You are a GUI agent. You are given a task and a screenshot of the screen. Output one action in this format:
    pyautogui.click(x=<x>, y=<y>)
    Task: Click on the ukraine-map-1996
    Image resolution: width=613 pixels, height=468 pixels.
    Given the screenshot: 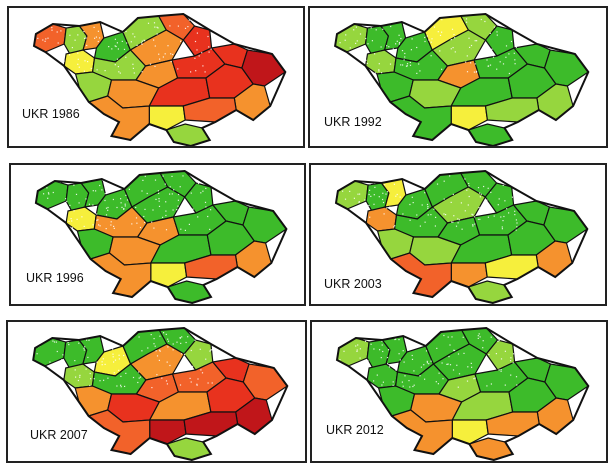 What is the action you would take?
    pyautogui.click(x=161, y=236)
    